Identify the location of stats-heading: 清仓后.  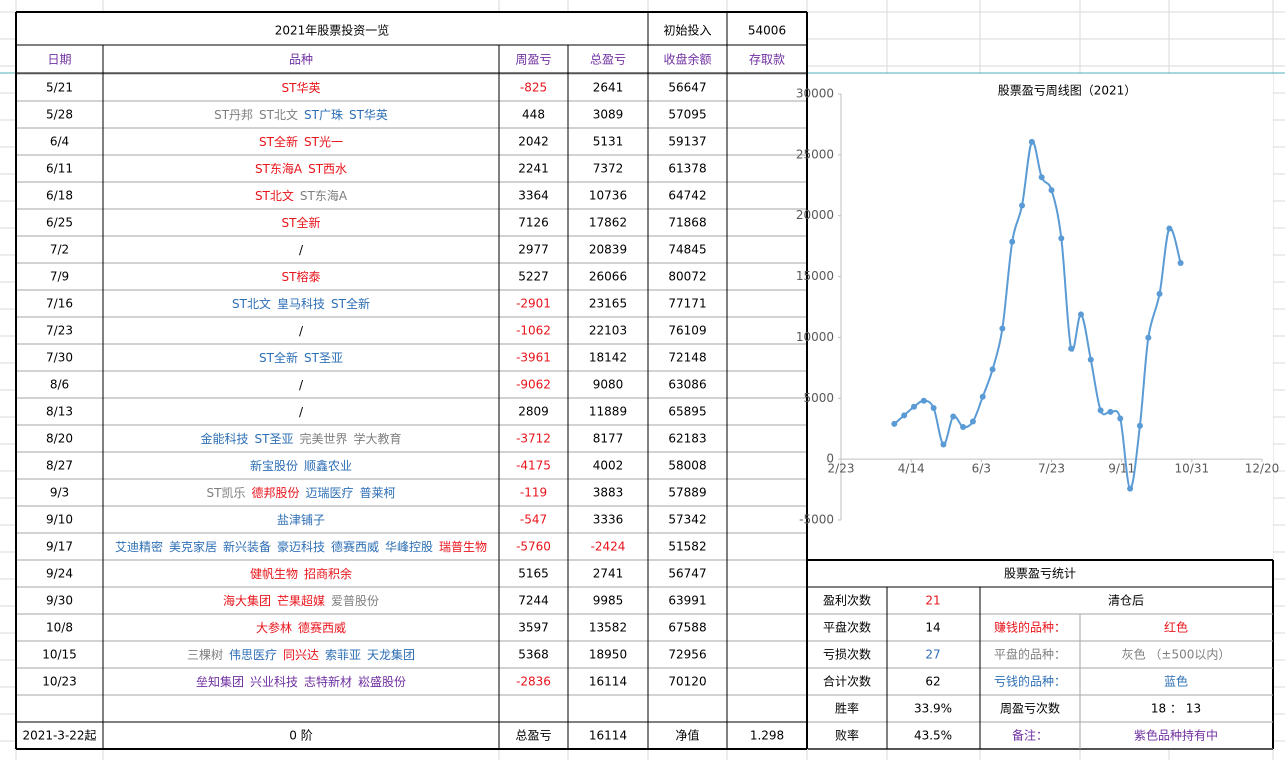
(1126, 601).